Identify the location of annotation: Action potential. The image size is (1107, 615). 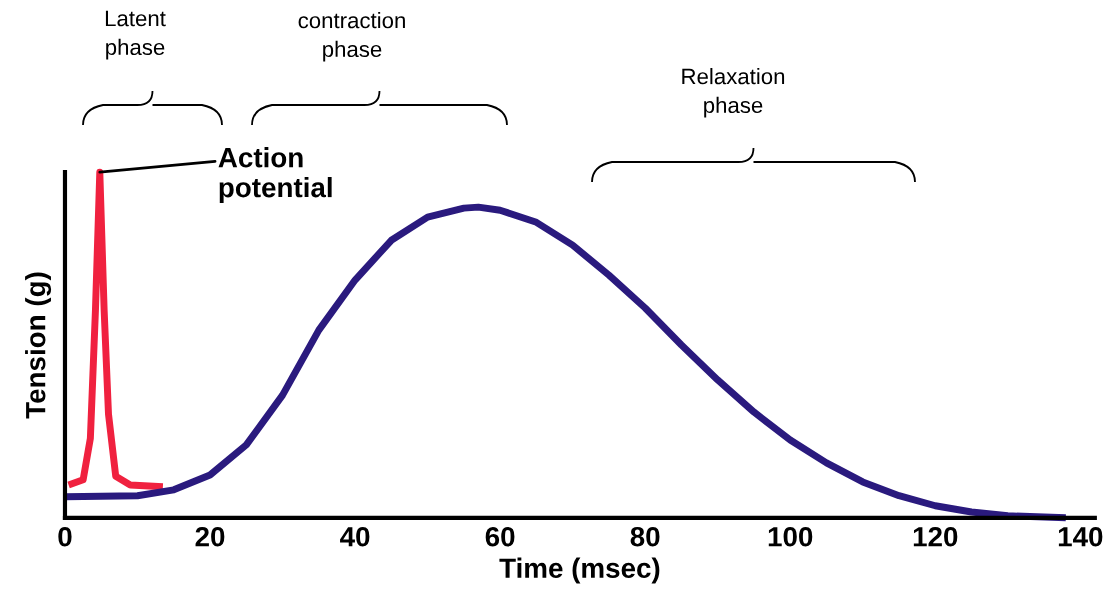
(275, 175).